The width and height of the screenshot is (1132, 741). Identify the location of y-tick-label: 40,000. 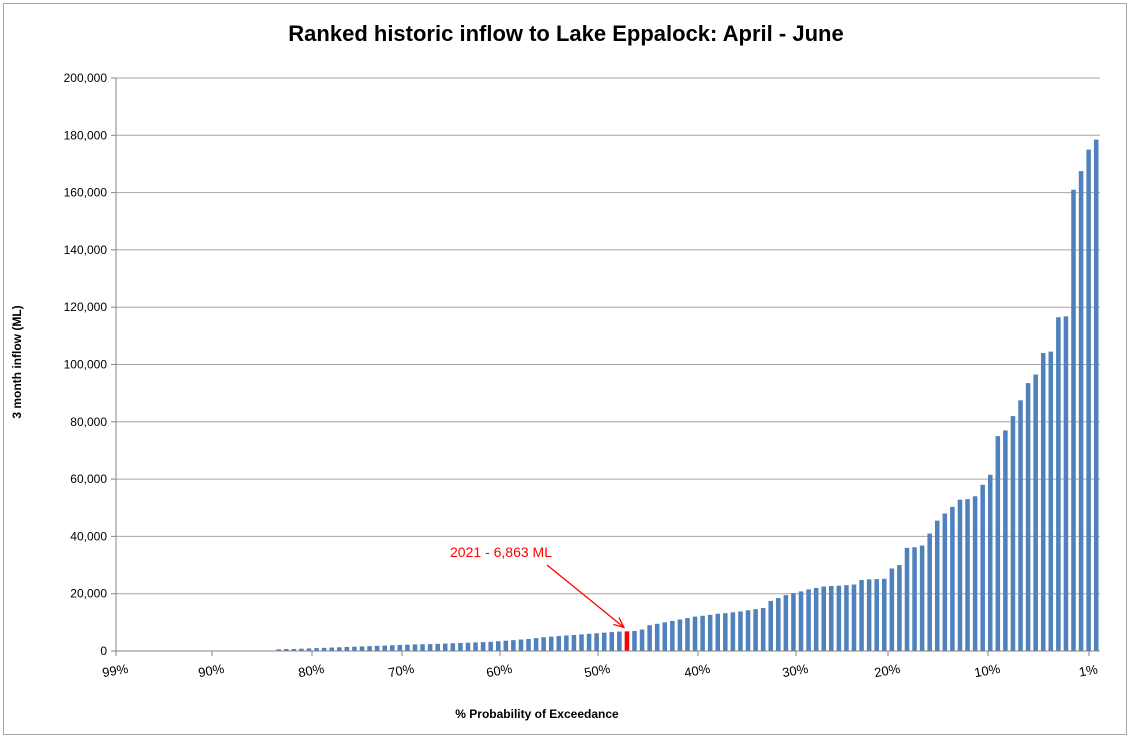
(88, 536).